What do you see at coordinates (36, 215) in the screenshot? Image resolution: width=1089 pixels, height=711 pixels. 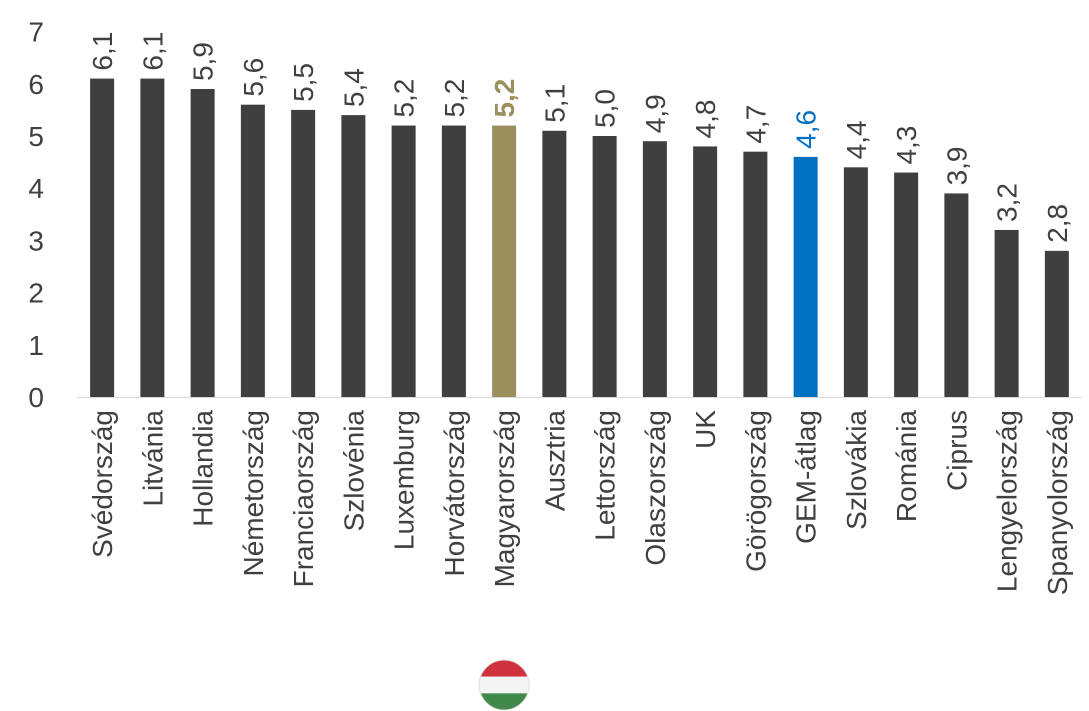 I see `y-axis: 0 1 2 3 4 5 6 7` at bounding box center [36, 215].